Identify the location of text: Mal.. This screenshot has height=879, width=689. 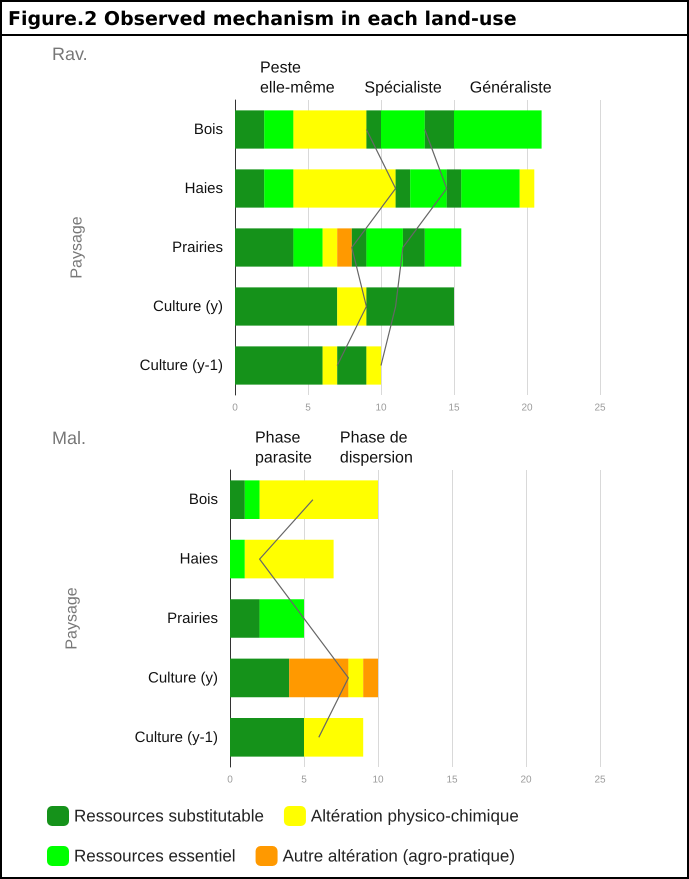
(69, 438).